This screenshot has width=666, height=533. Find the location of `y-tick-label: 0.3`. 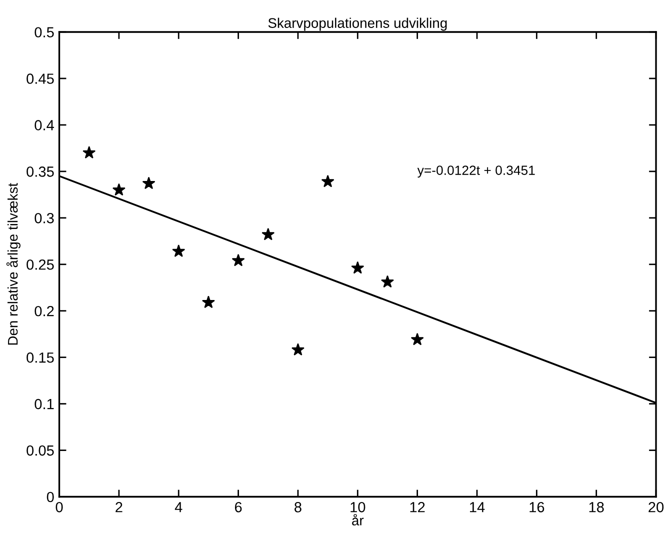

y-tick-label: 0.3 is located at coordinates (44, 218).